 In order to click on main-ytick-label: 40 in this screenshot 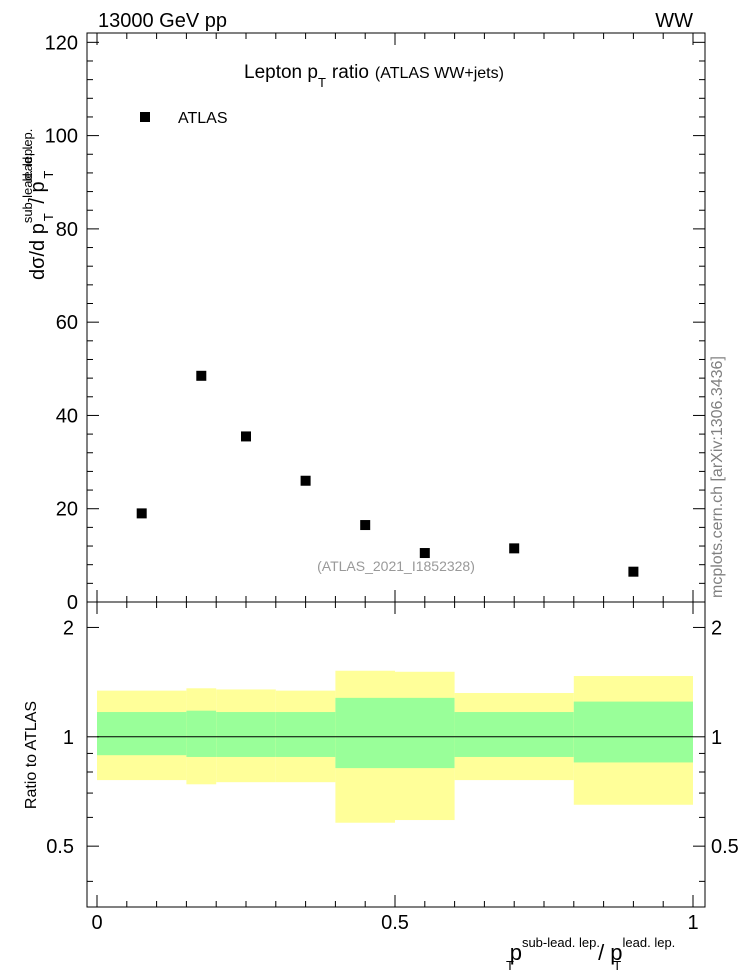, I will do `click(67, 416)`.